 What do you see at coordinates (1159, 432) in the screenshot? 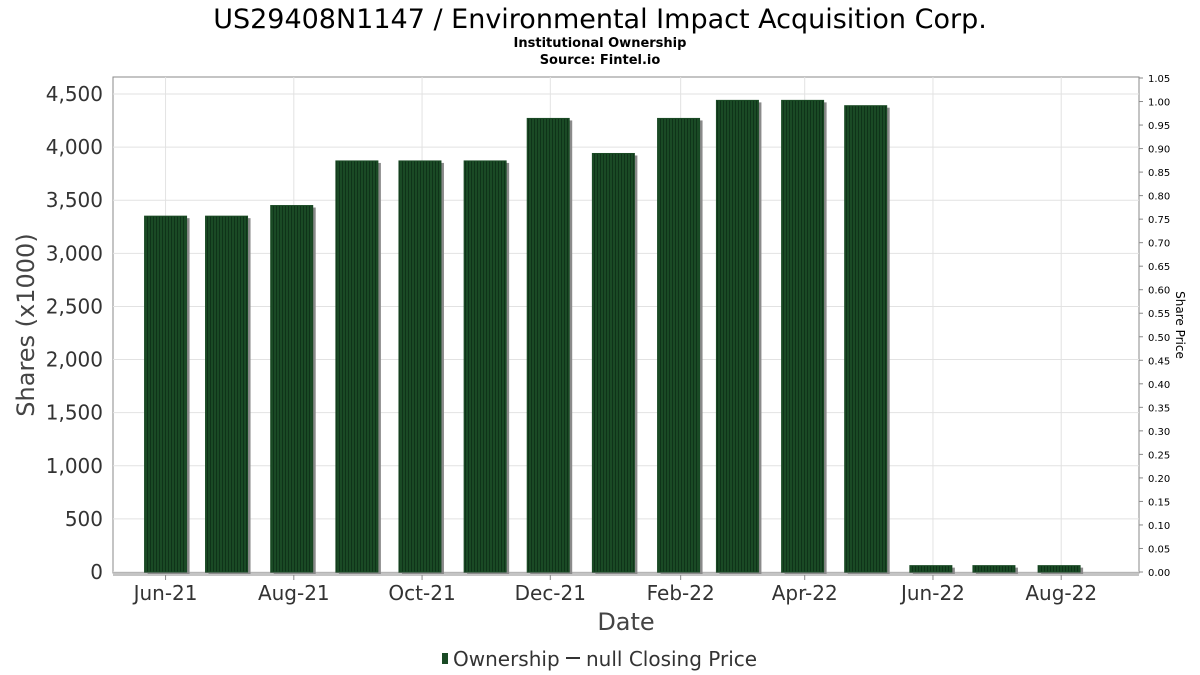
I see `y2-tick-label: 0.30` at bounding box center [1159, 432].